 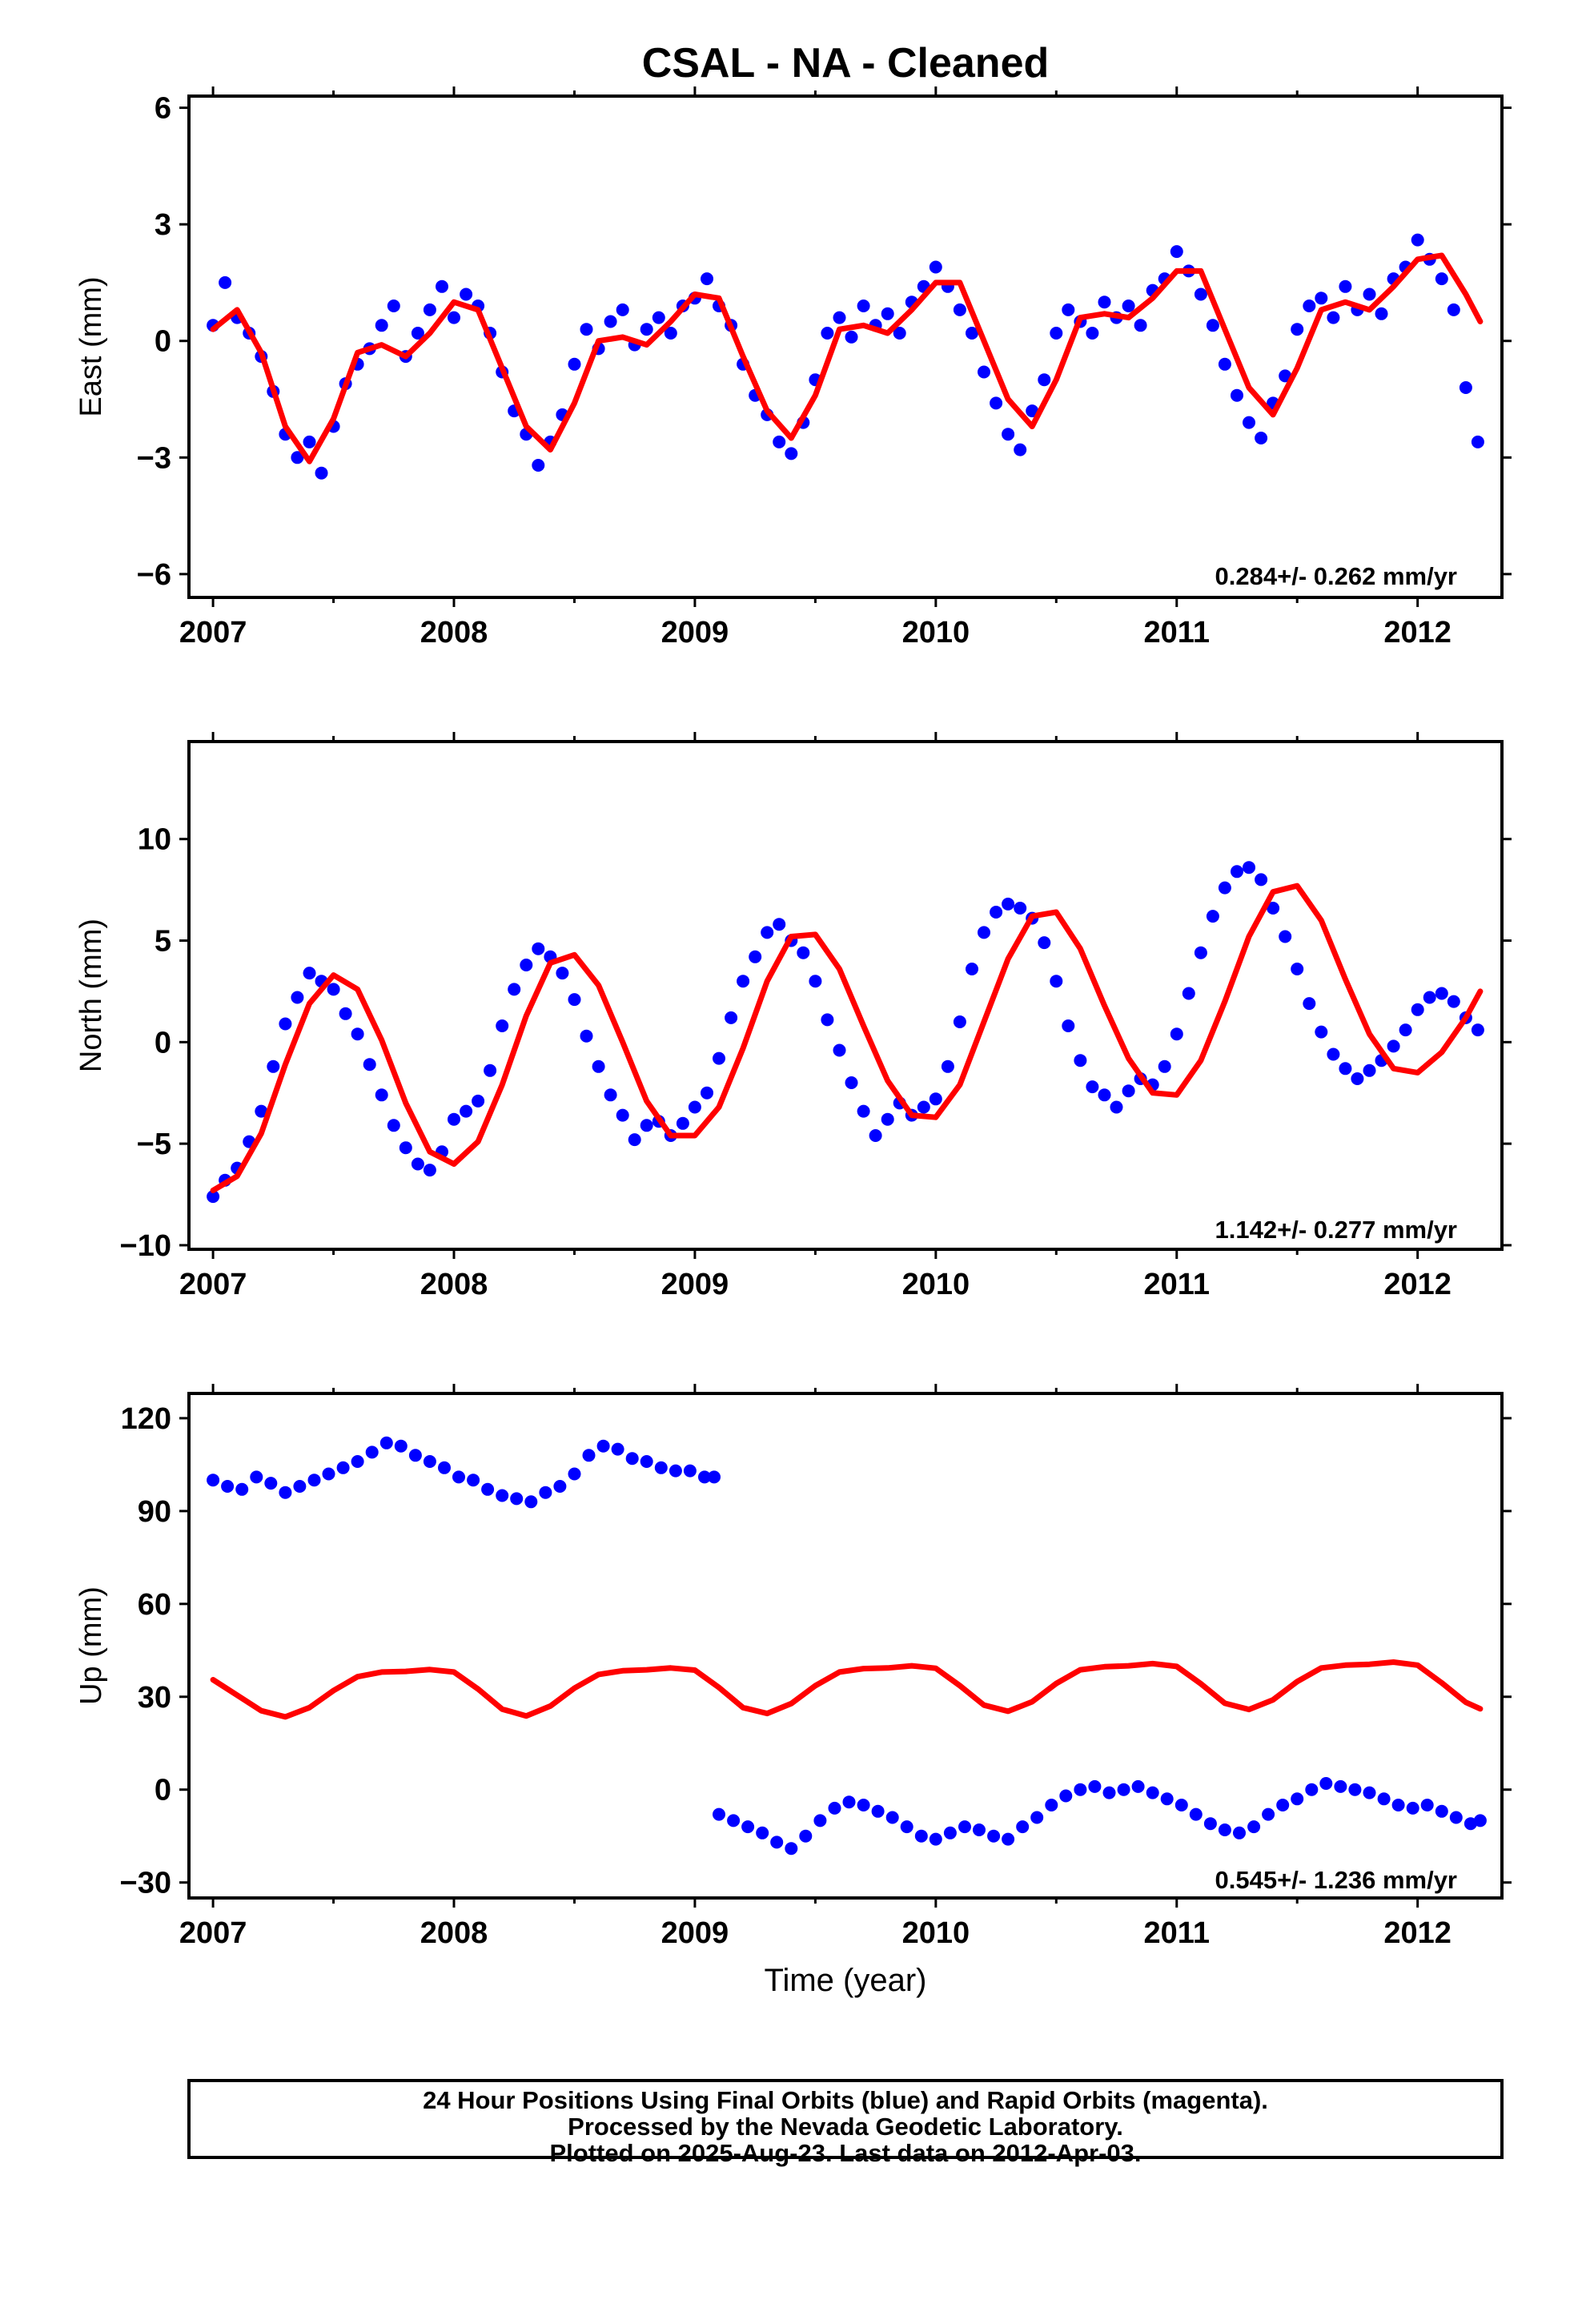 What do you see at coordinates (213, 1933) in the screenshot?
I see `x-tick-label: 2007` at bounding box center [213, 1933].